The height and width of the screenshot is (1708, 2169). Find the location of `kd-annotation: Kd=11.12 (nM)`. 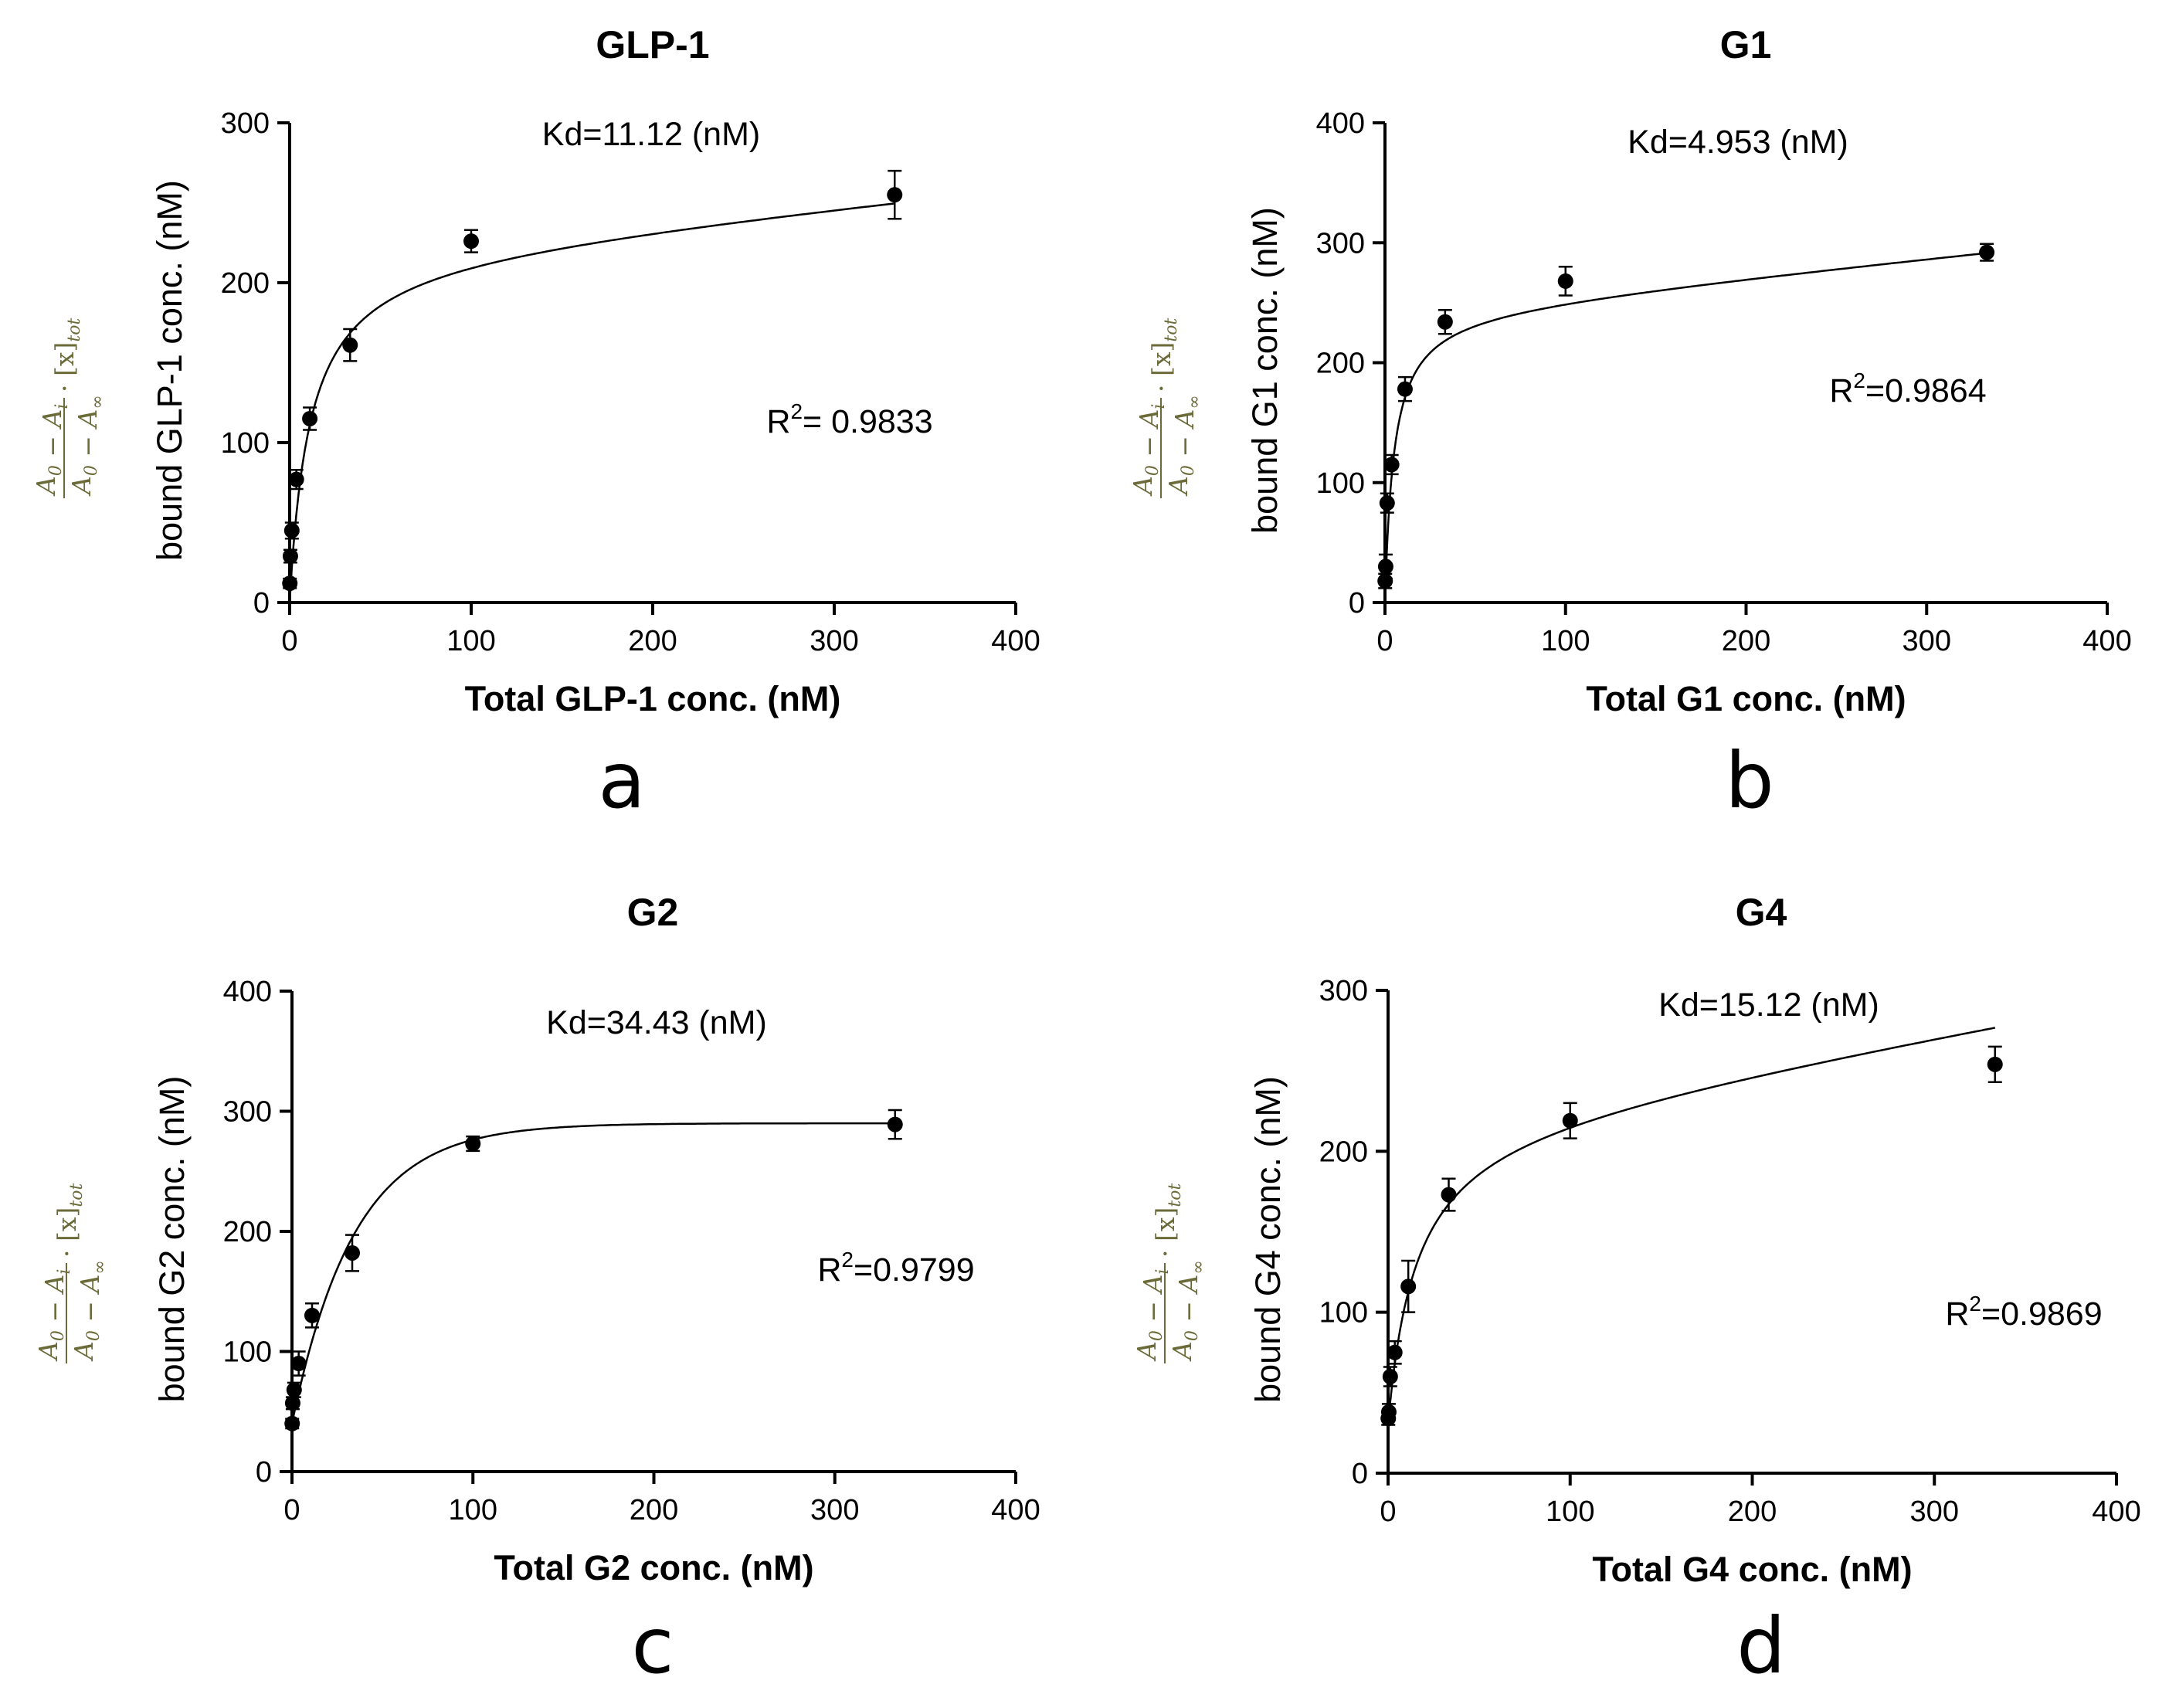

kd-annotation: Kd=11.12 (nM) is located at coordinates (651, 134).